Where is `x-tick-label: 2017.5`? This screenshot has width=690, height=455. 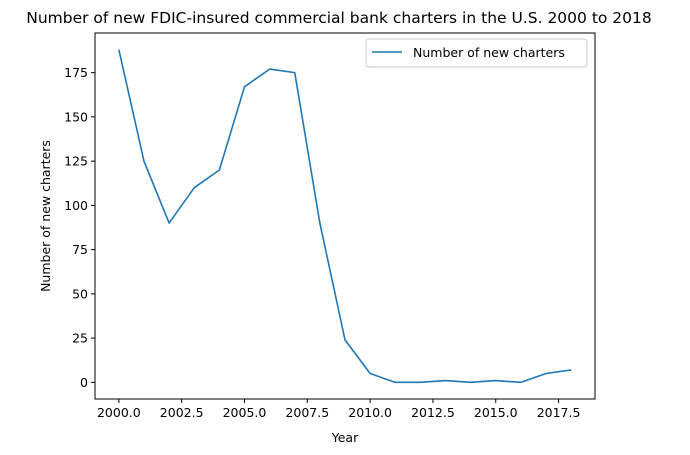 x-tick-label: 2017.5 is located at coordinates (559, 412).